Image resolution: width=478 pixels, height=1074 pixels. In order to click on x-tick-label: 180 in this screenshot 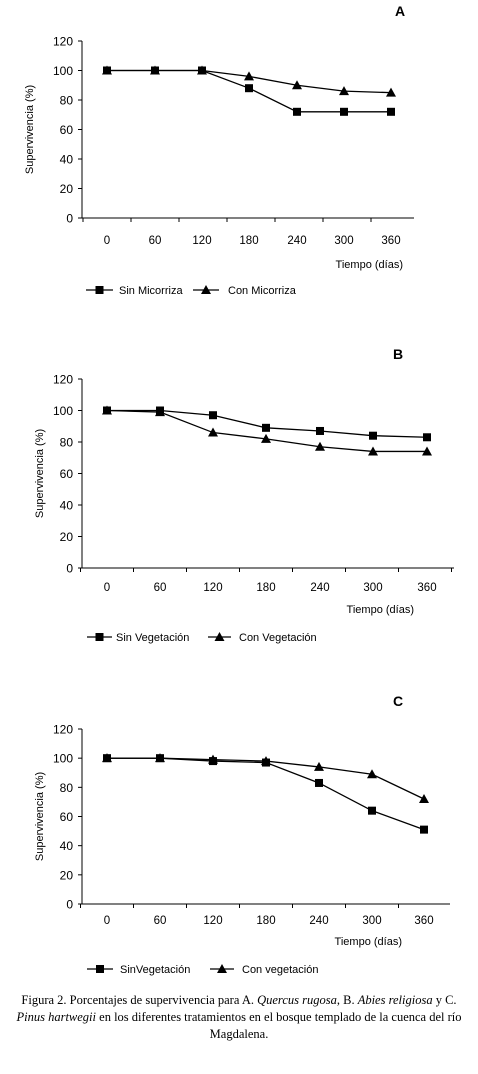, I will do `click(265, 588)`.